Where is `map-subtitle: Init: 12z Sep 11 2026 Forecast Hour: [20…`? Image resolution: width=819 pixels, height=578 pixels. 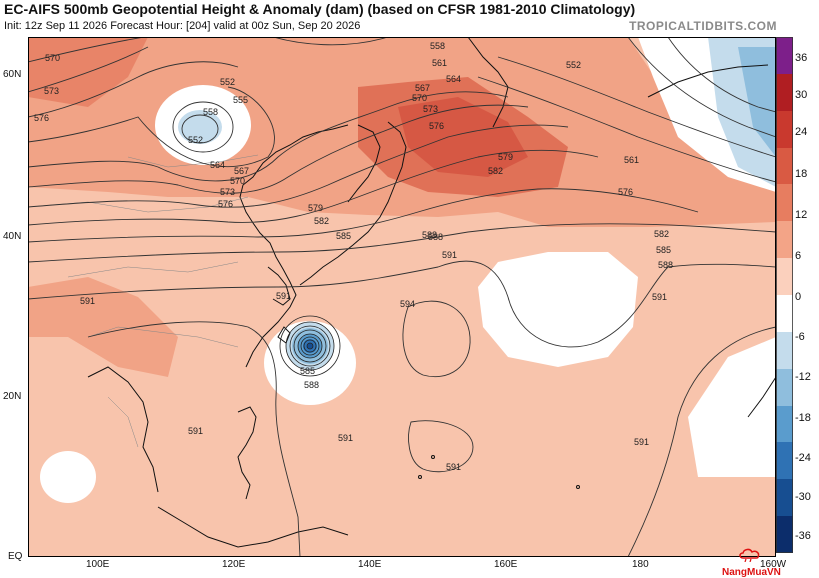
map-subtitle: Init: 12z Sep 11 2026 Forecast Hour: [20… is located at coordinates (182, 26).